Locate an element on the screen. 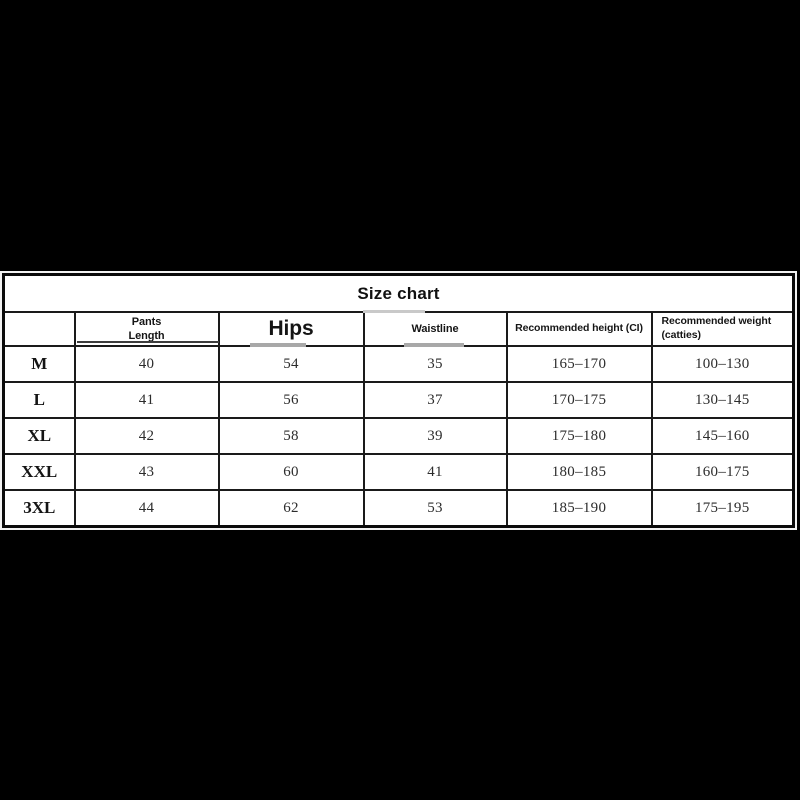 This screenshot has width=800, height=800. row-label-size: XL is located at coordinates (39, 436).